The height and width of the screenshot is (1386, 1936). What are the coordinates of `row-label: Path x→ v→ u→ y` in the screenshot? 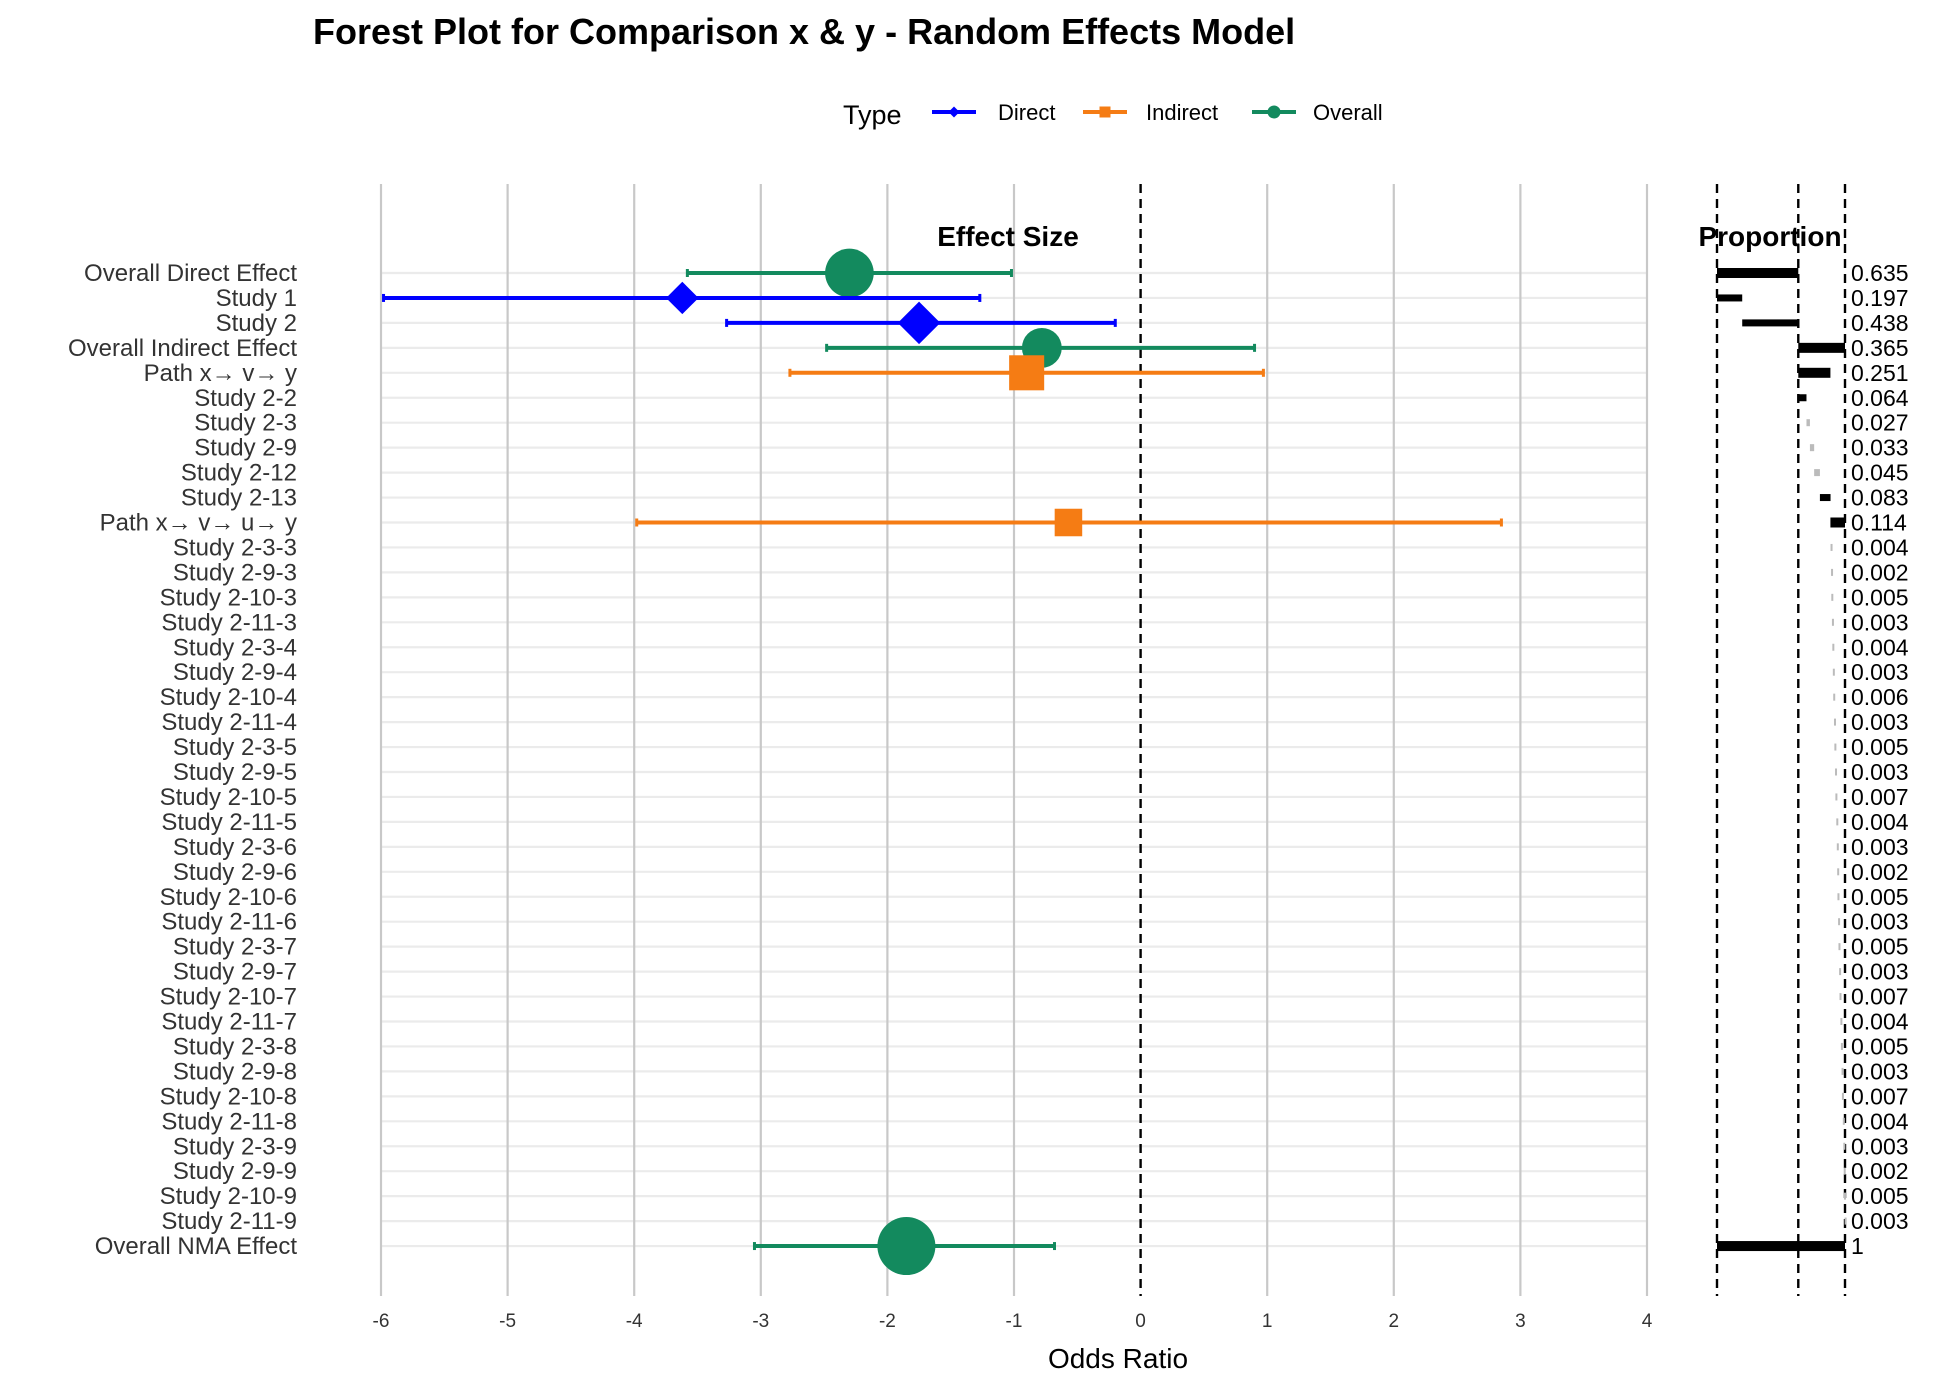 It's located at (198, 523).